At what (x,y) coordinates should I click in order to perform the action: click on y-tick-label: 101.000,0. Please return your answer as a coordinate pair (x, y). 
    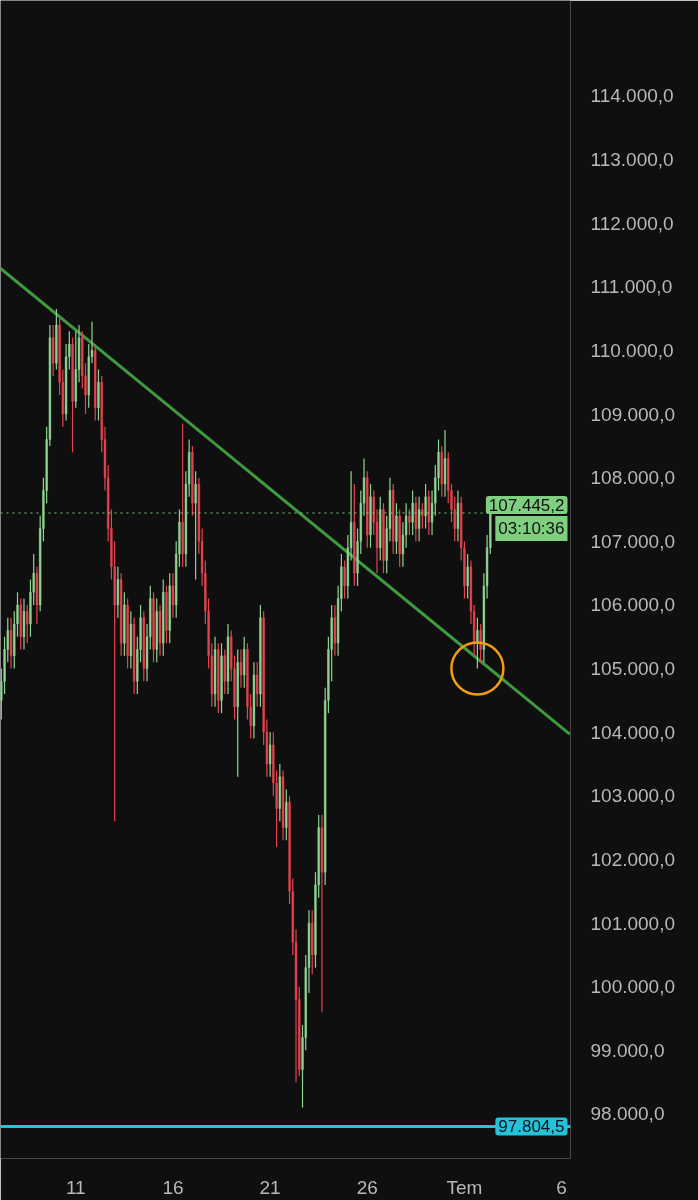
    Looking at the image, I should click on (633, 923).